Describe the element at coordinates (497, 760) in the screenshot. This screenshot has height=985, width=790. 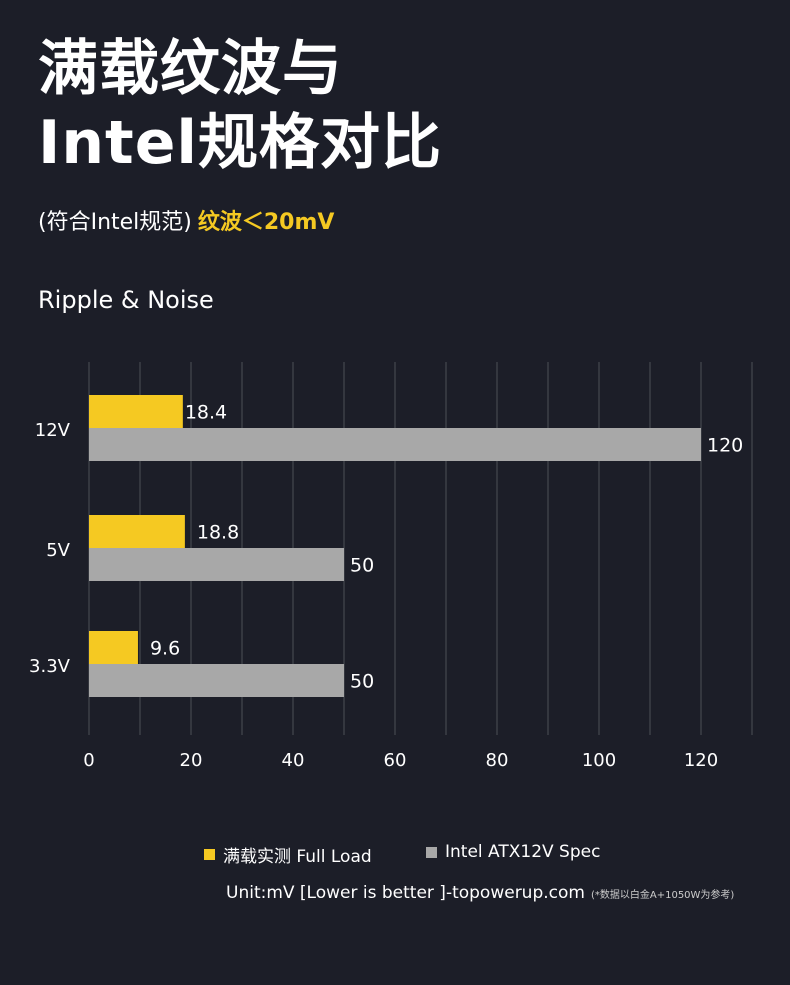
I see `x-tick-label: 80` at that location.